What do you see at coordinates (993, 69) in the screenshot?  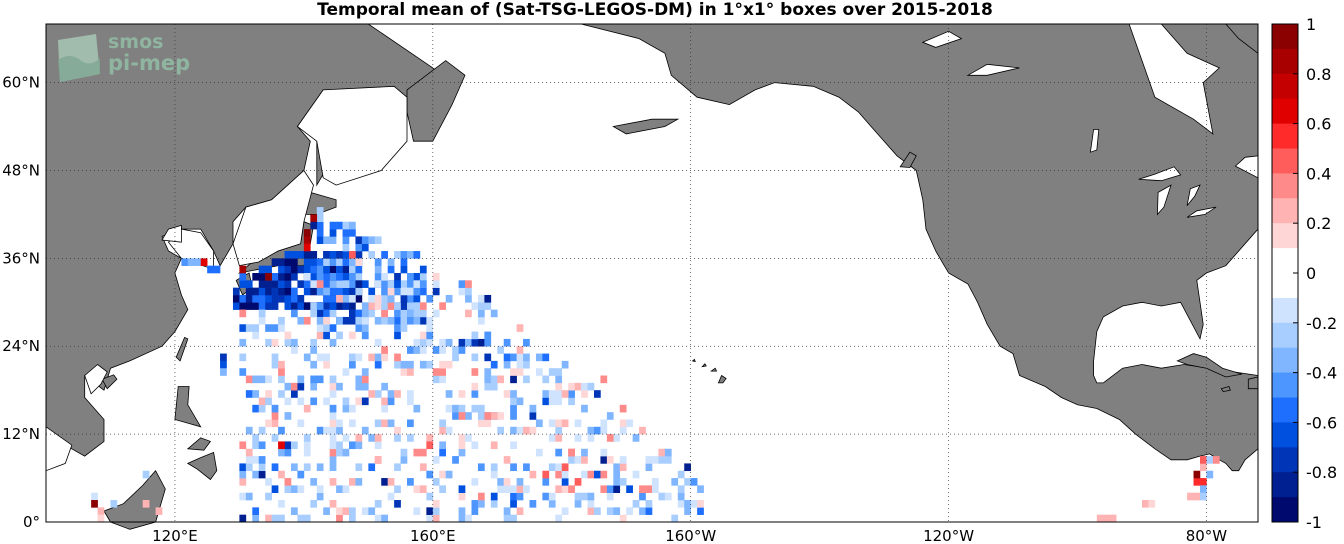 I see `great-slave` at bounding box center [993, 69].